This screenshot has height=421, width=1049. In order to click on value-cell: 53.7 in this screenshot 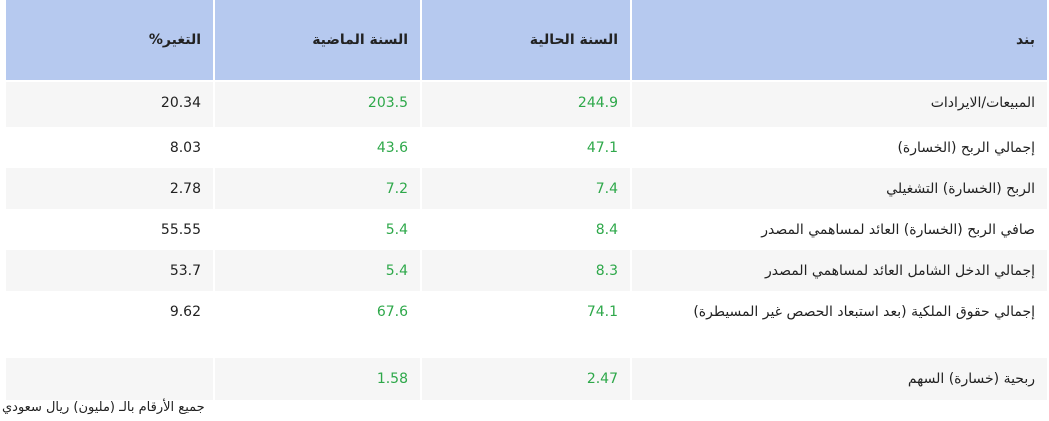, I will do `click(109, 270)`.